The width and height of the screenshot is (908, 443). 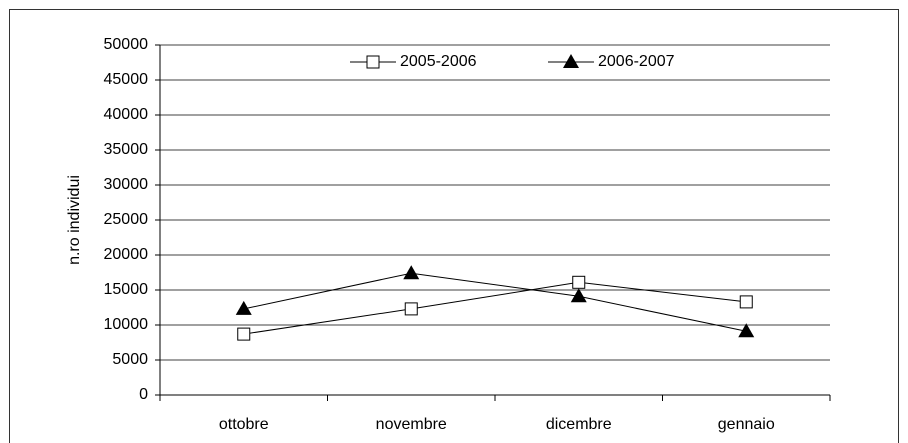 I want to click on x-tick-label: ottobre, so click(x=244, y=424).